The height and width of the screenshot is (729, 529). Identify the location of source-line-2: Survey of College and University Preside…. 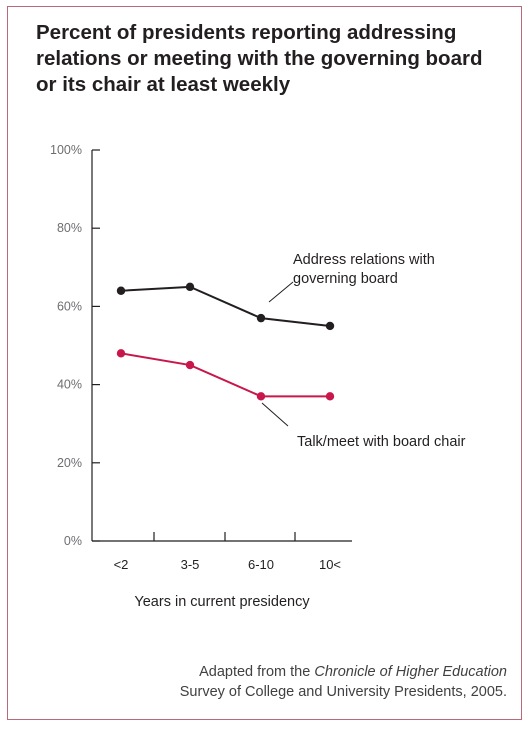
(343, 692).